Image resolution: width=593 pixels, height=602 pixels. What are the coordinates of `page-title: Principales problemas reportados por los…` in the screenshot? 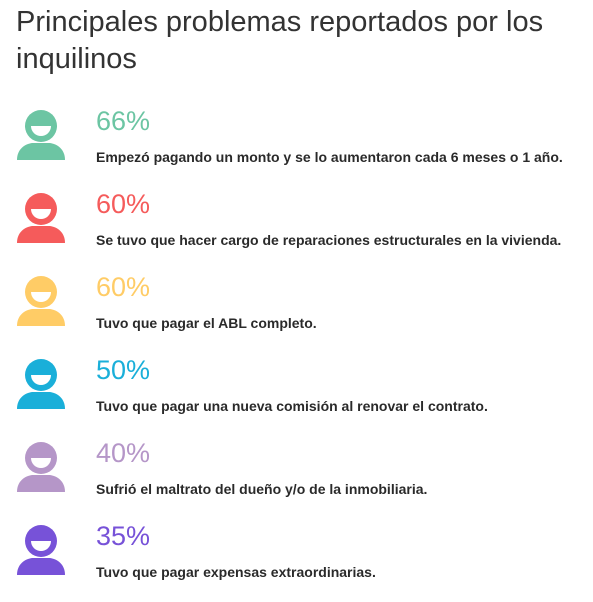 It's located at (280, 40).